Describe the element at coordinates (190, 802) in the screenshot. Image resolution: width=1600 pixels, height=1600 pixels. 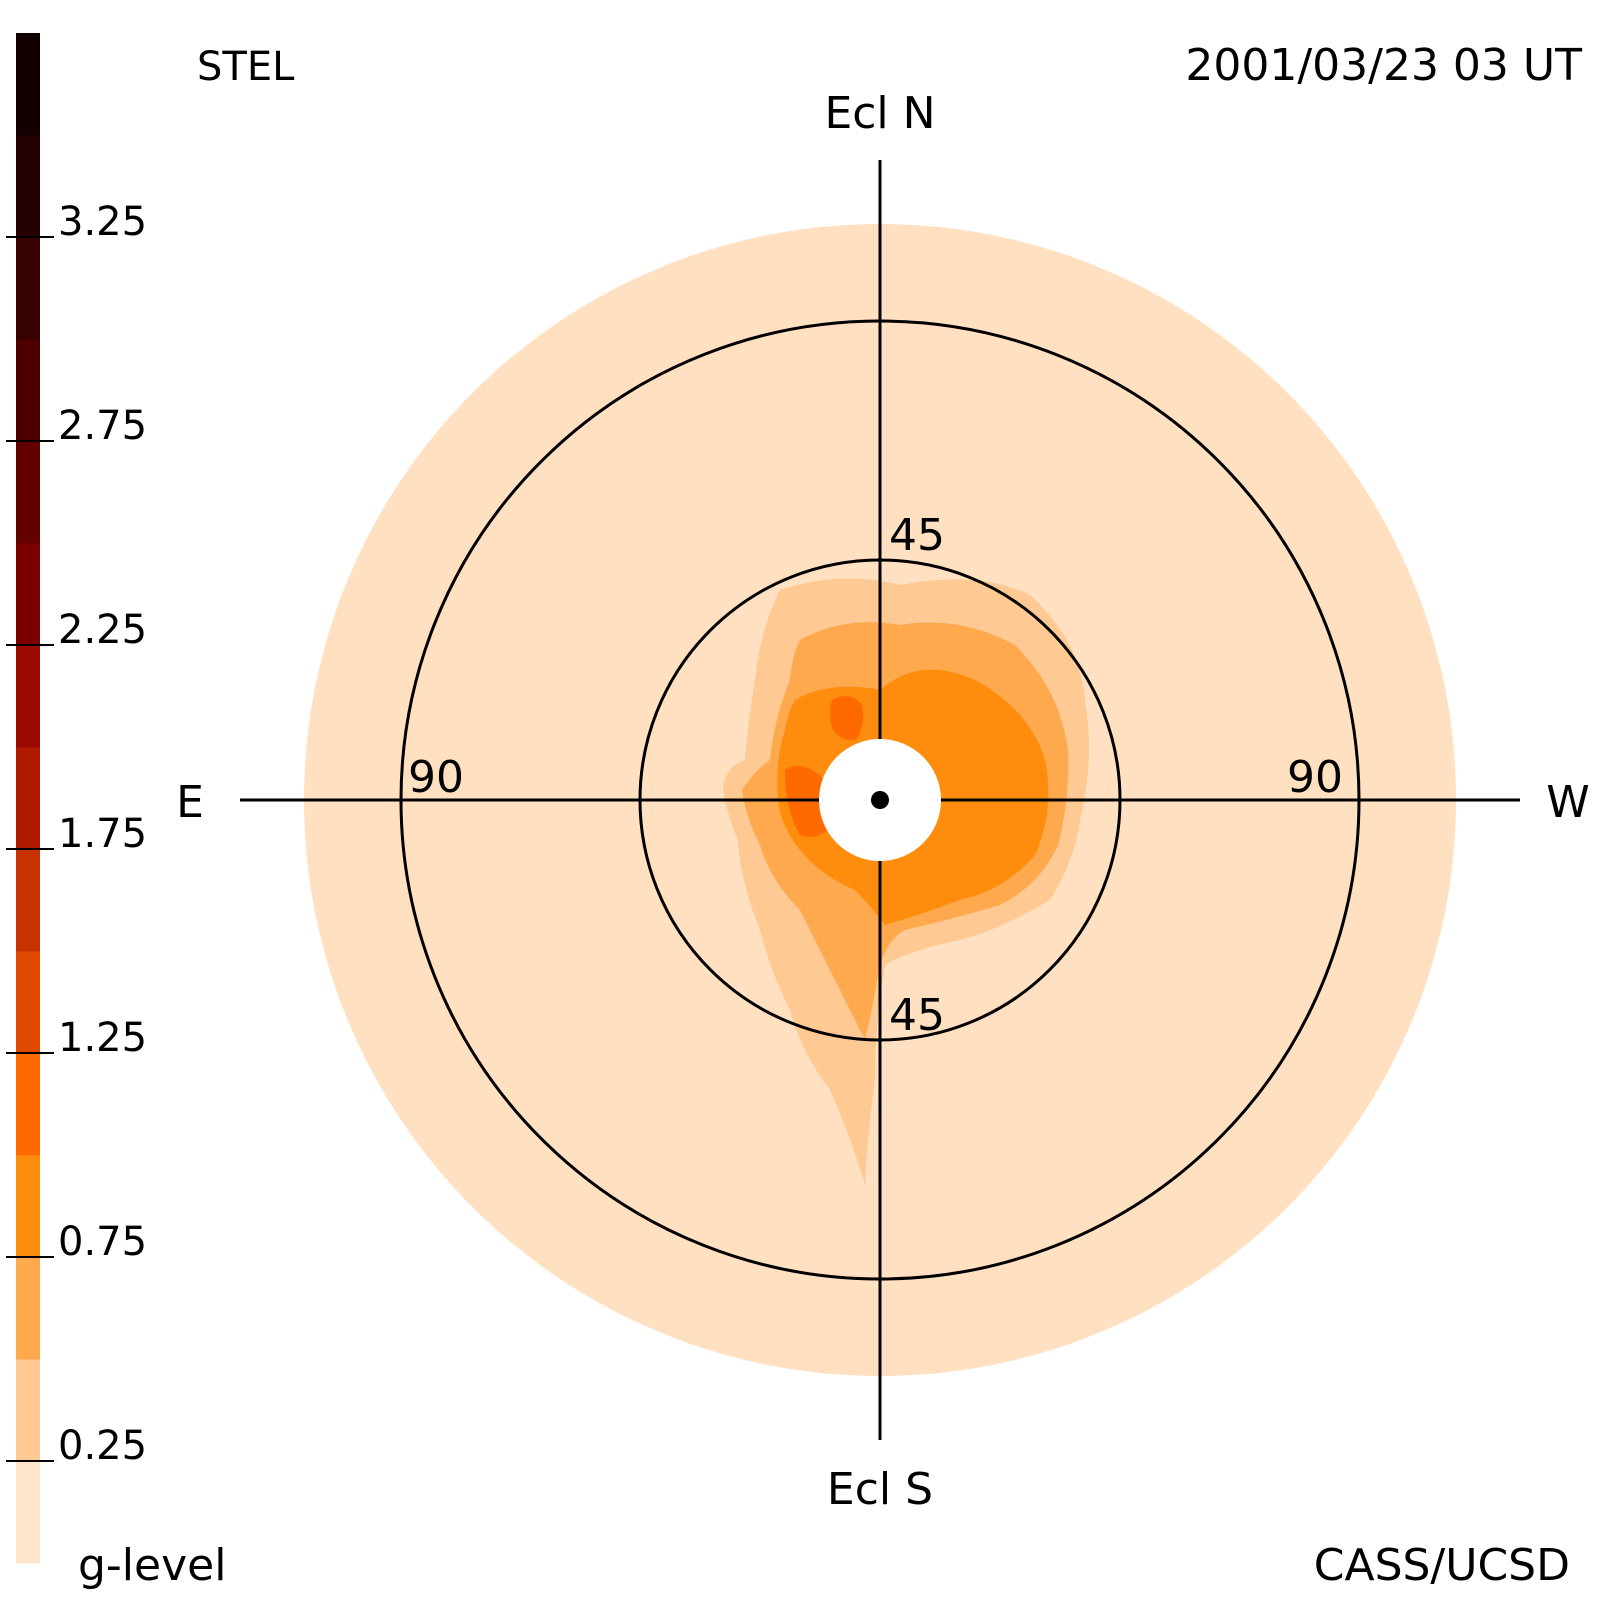
I see `direction-east-label: E` at that location.